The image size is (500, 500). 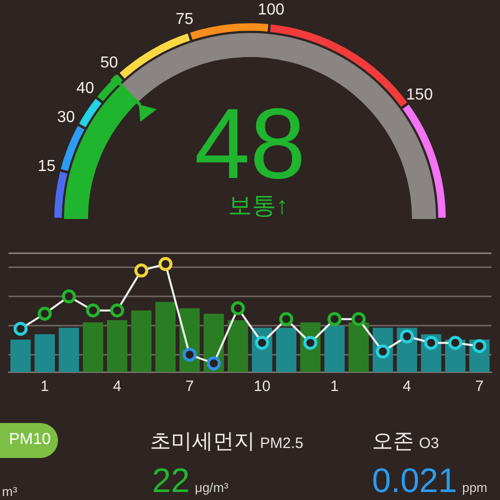 What do you see at coordinates (282, 443) in the screenshot?
I see `text: PM2.5` at bounding box center [282, 443].